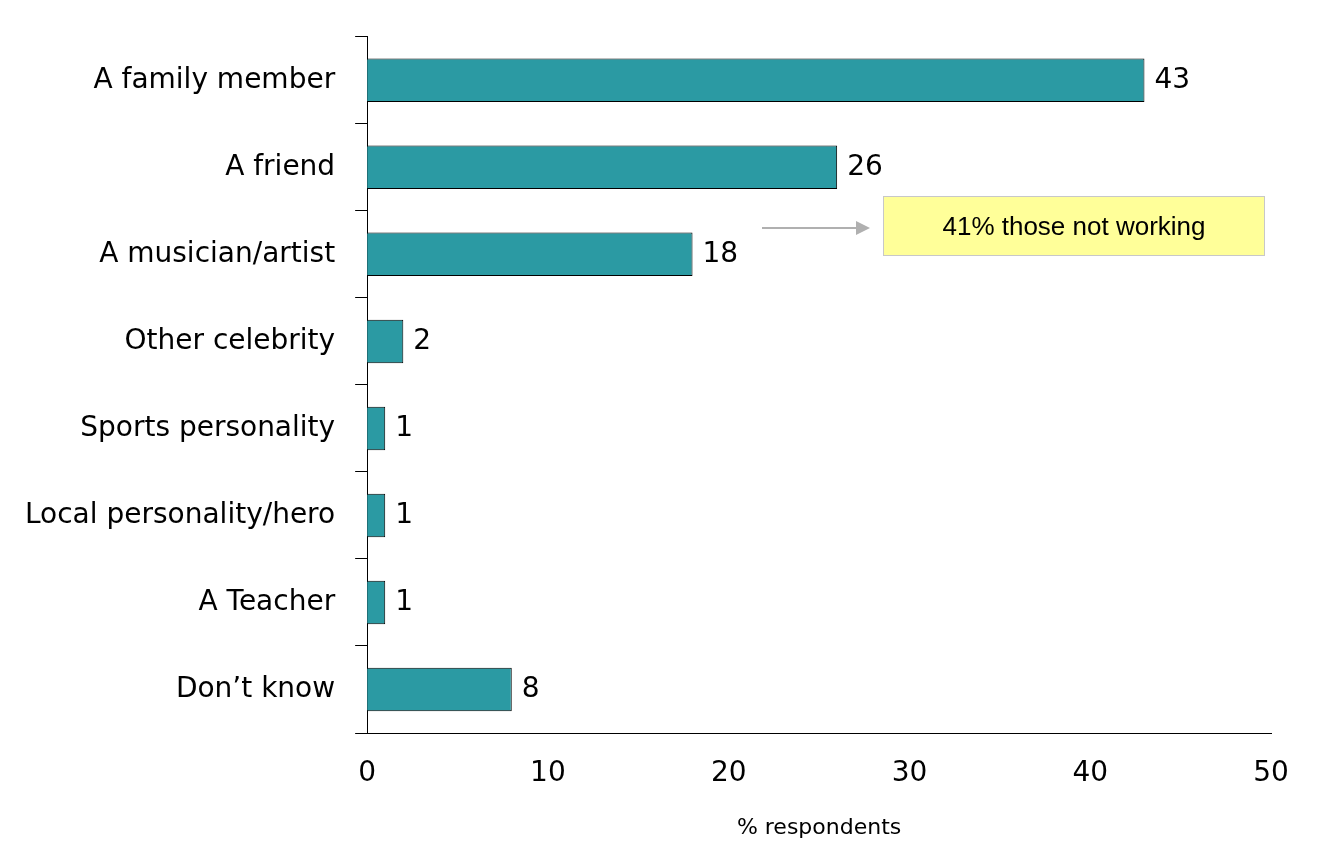 This screenshot has height=850, width=1326. What do you see at coordinates (1074, 226) in the screenshot?
I see `note-box: 41% those not working` at bounding box center [1074, 226].